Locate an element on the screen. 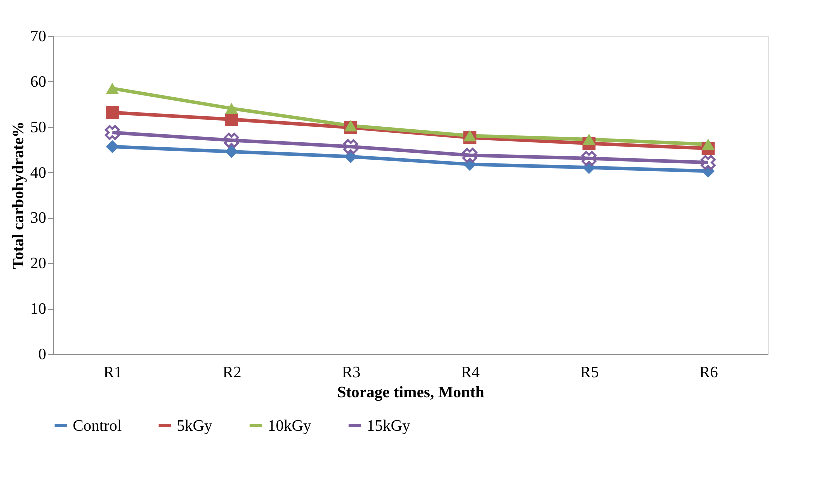 The height and width of the screenshot is (477, 830). legend-label: Control is located at coordinates (97, 426).